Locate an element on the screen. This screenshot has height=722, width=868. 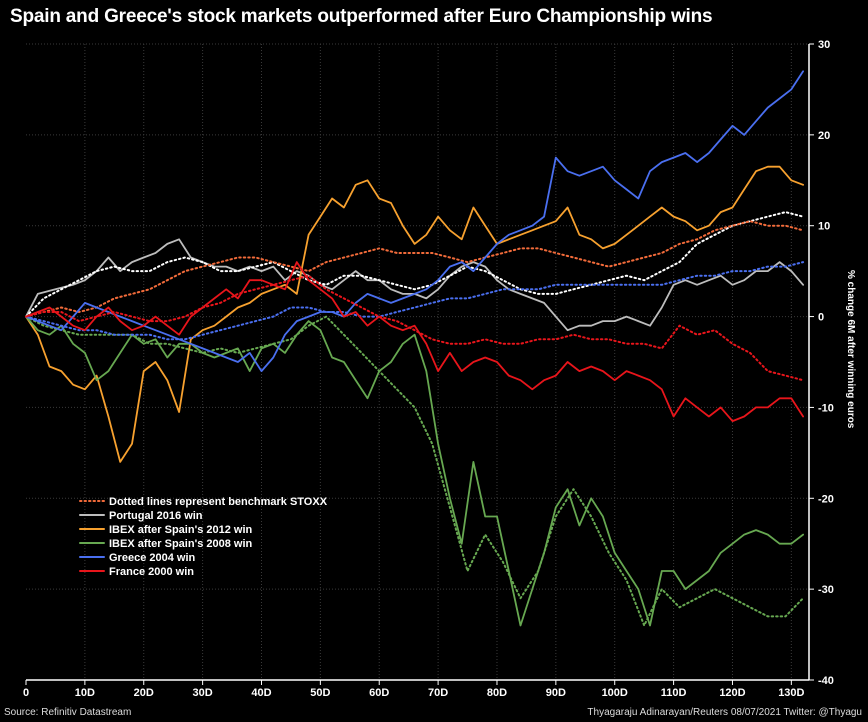
legend-label: France 2000 win is located at coordinates (151, 572).